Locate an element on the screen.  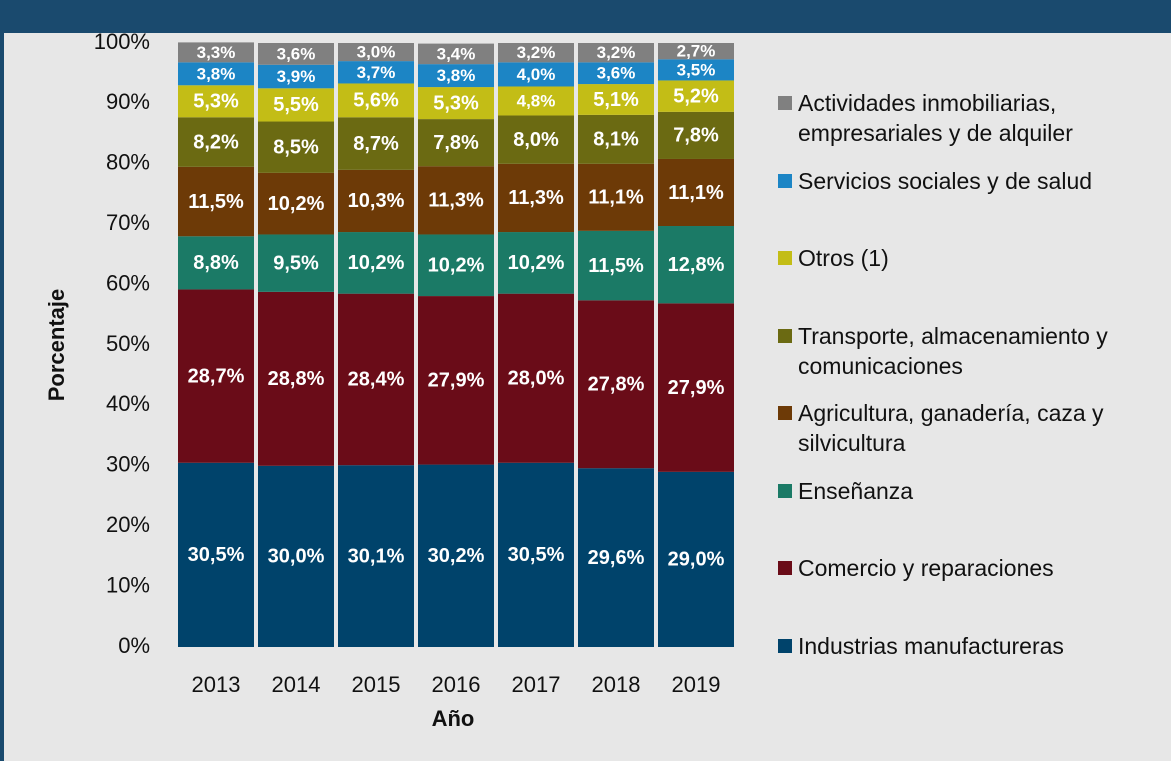
y-tick-label: 60% is located at coordinates (128, 282).